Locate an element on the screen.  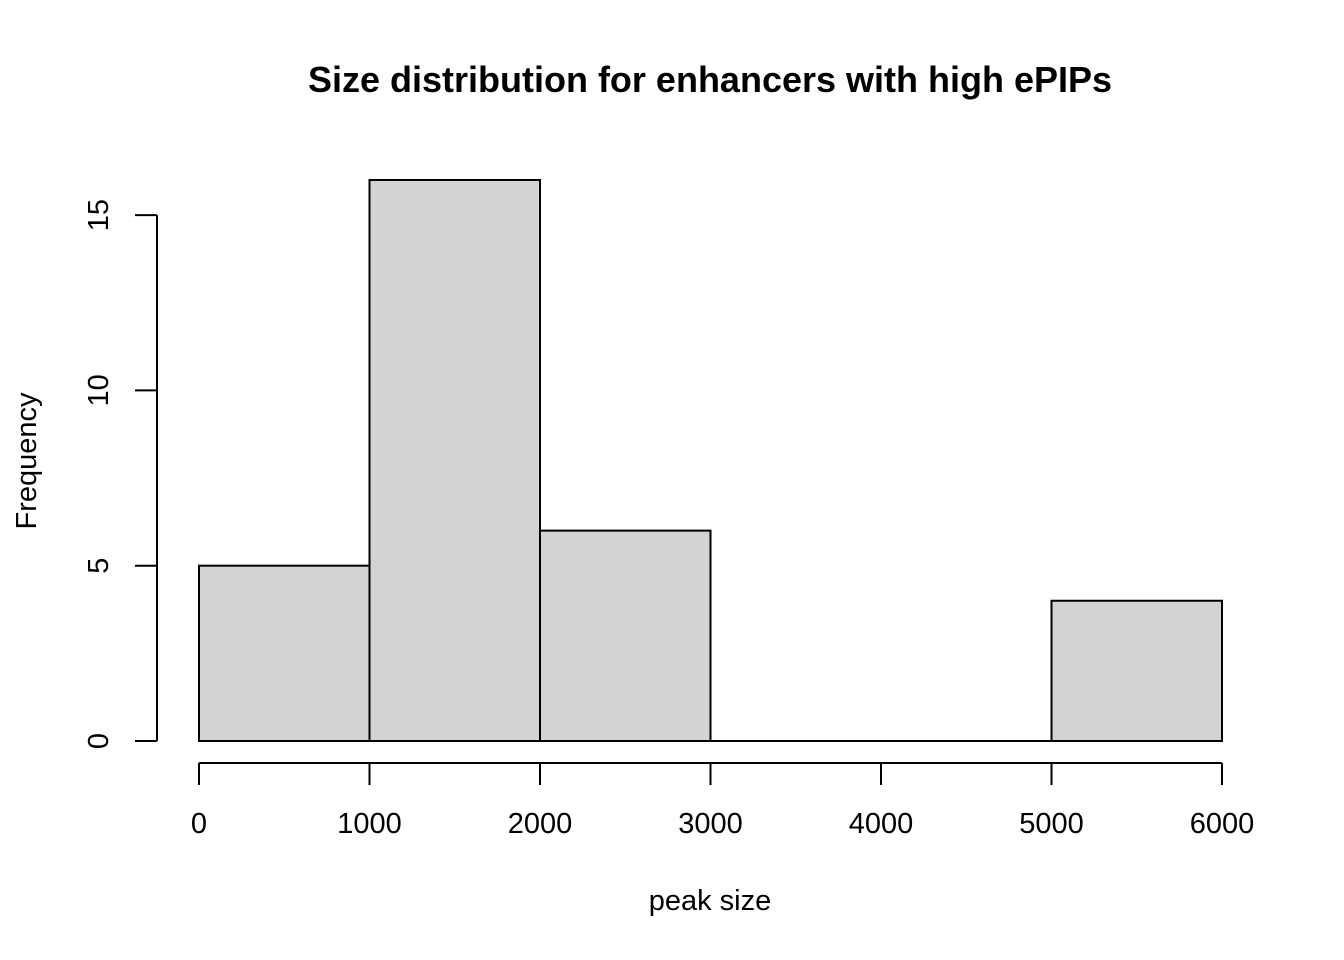
x-axis: 0 1000 2000 3000 4000 5000 6000 is located at coordinates (723, 801).